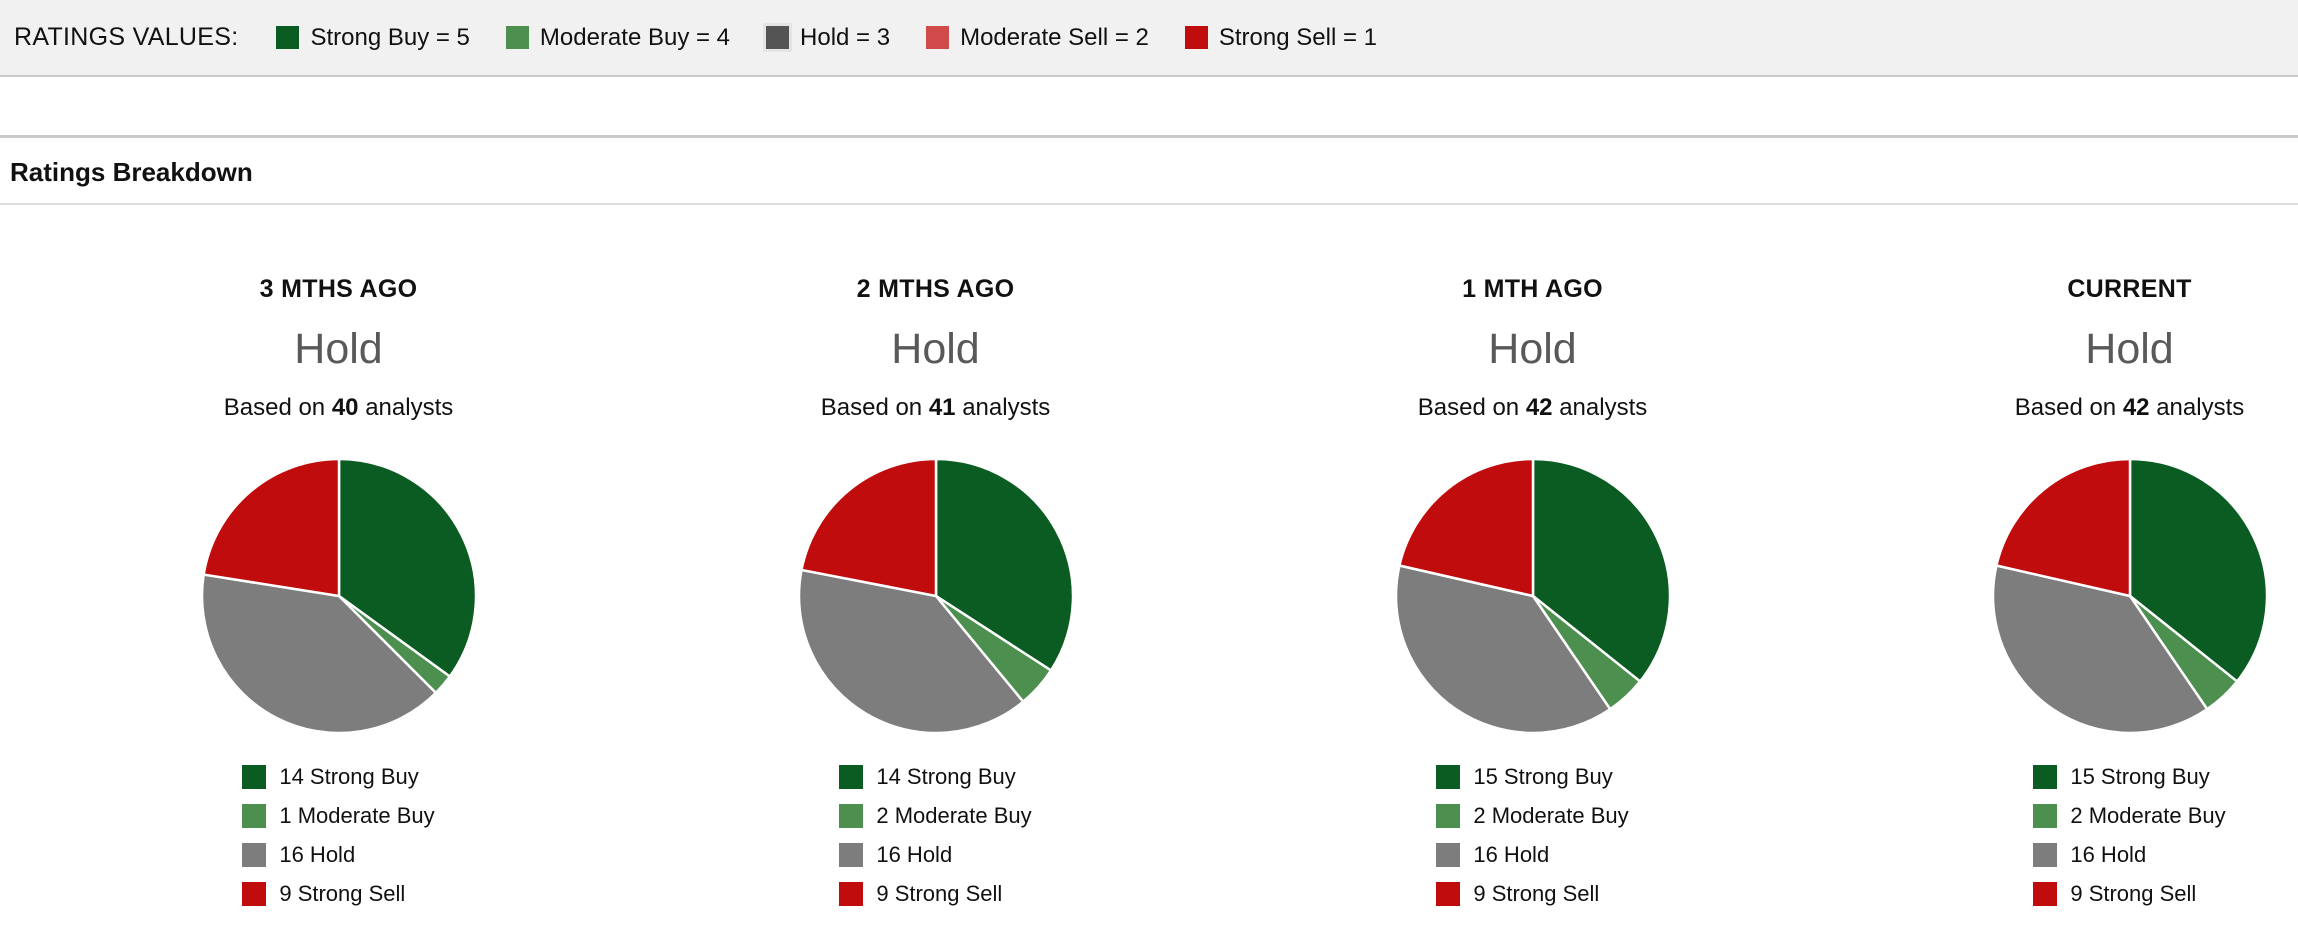  I want to click on ratings-value-item-label: Strong Buy = 5, so click(390, 37).